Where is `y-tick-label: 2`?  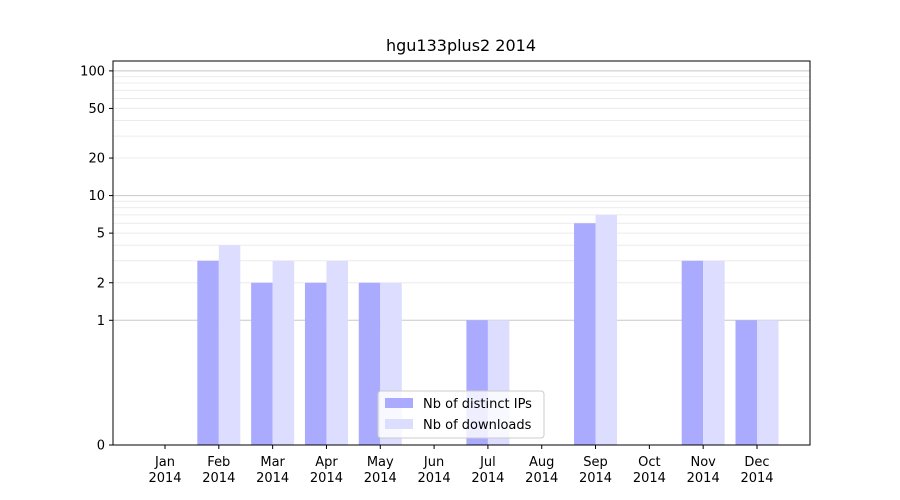 y-tick-label: 2 is located at coordinates (101, 283).